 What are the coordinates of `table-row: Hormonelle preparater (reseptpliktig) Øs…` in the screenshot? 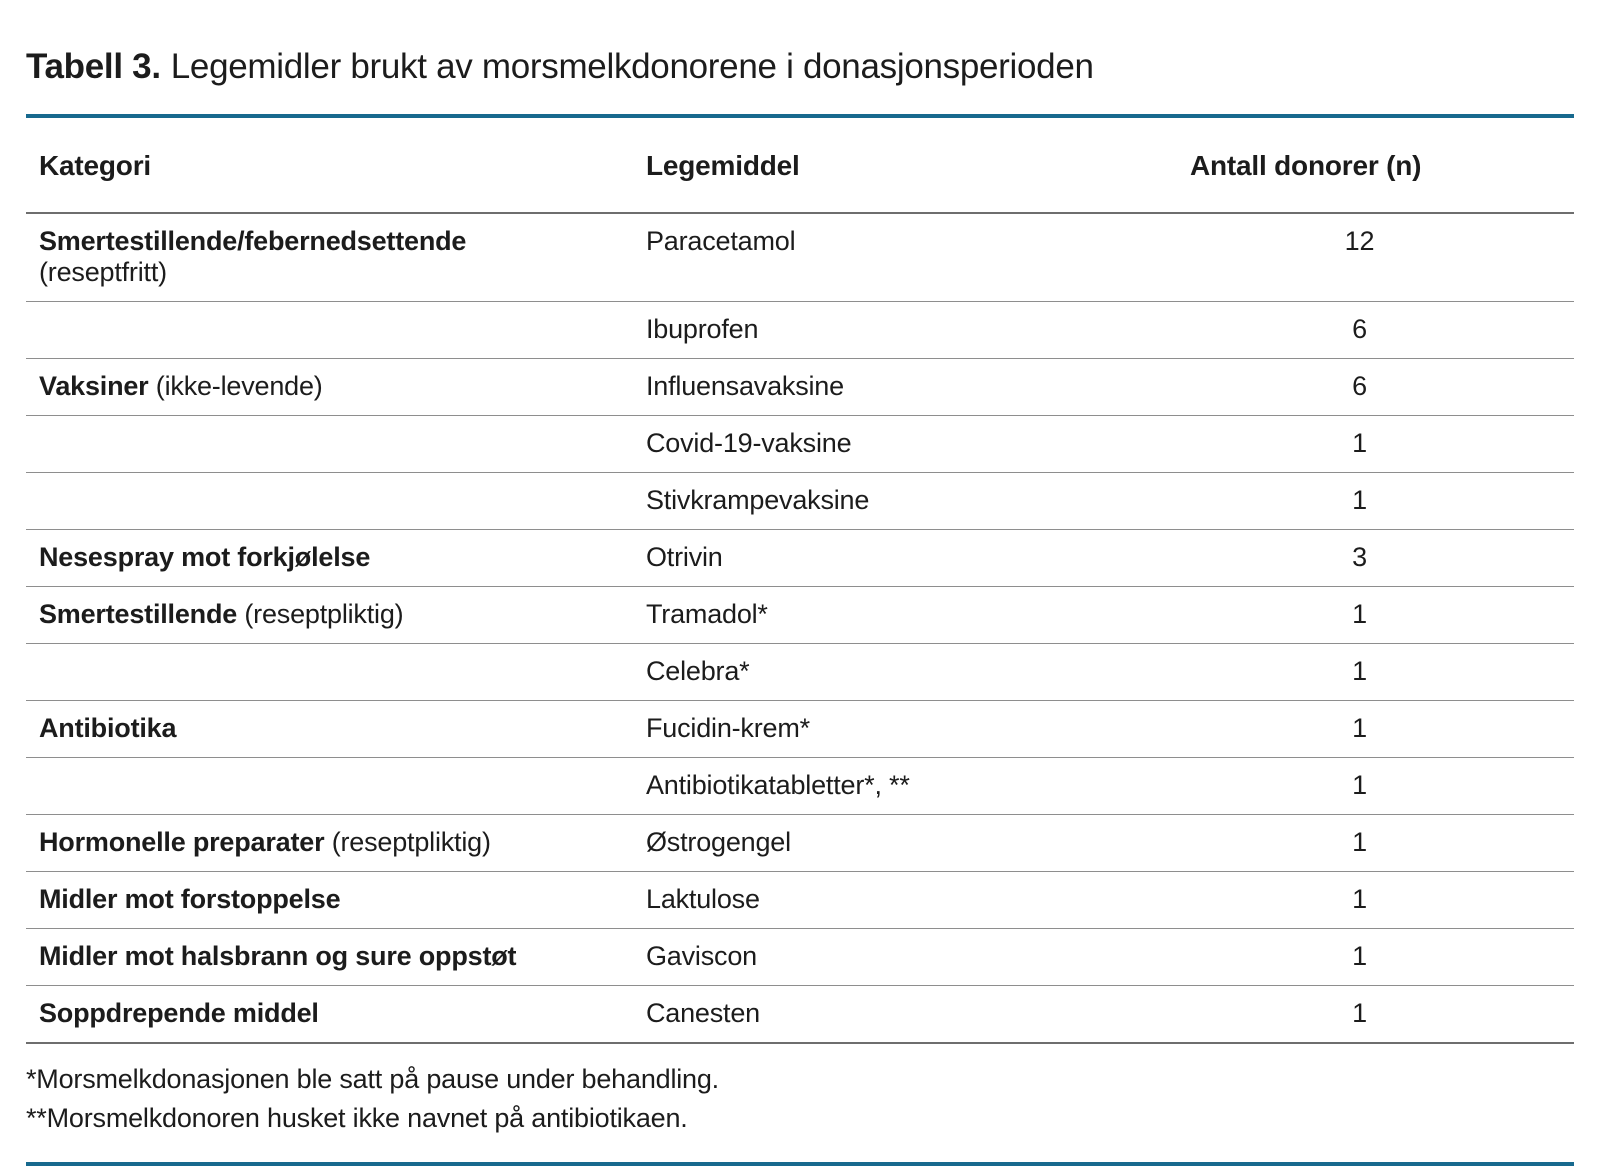 It's located at (800, 843).